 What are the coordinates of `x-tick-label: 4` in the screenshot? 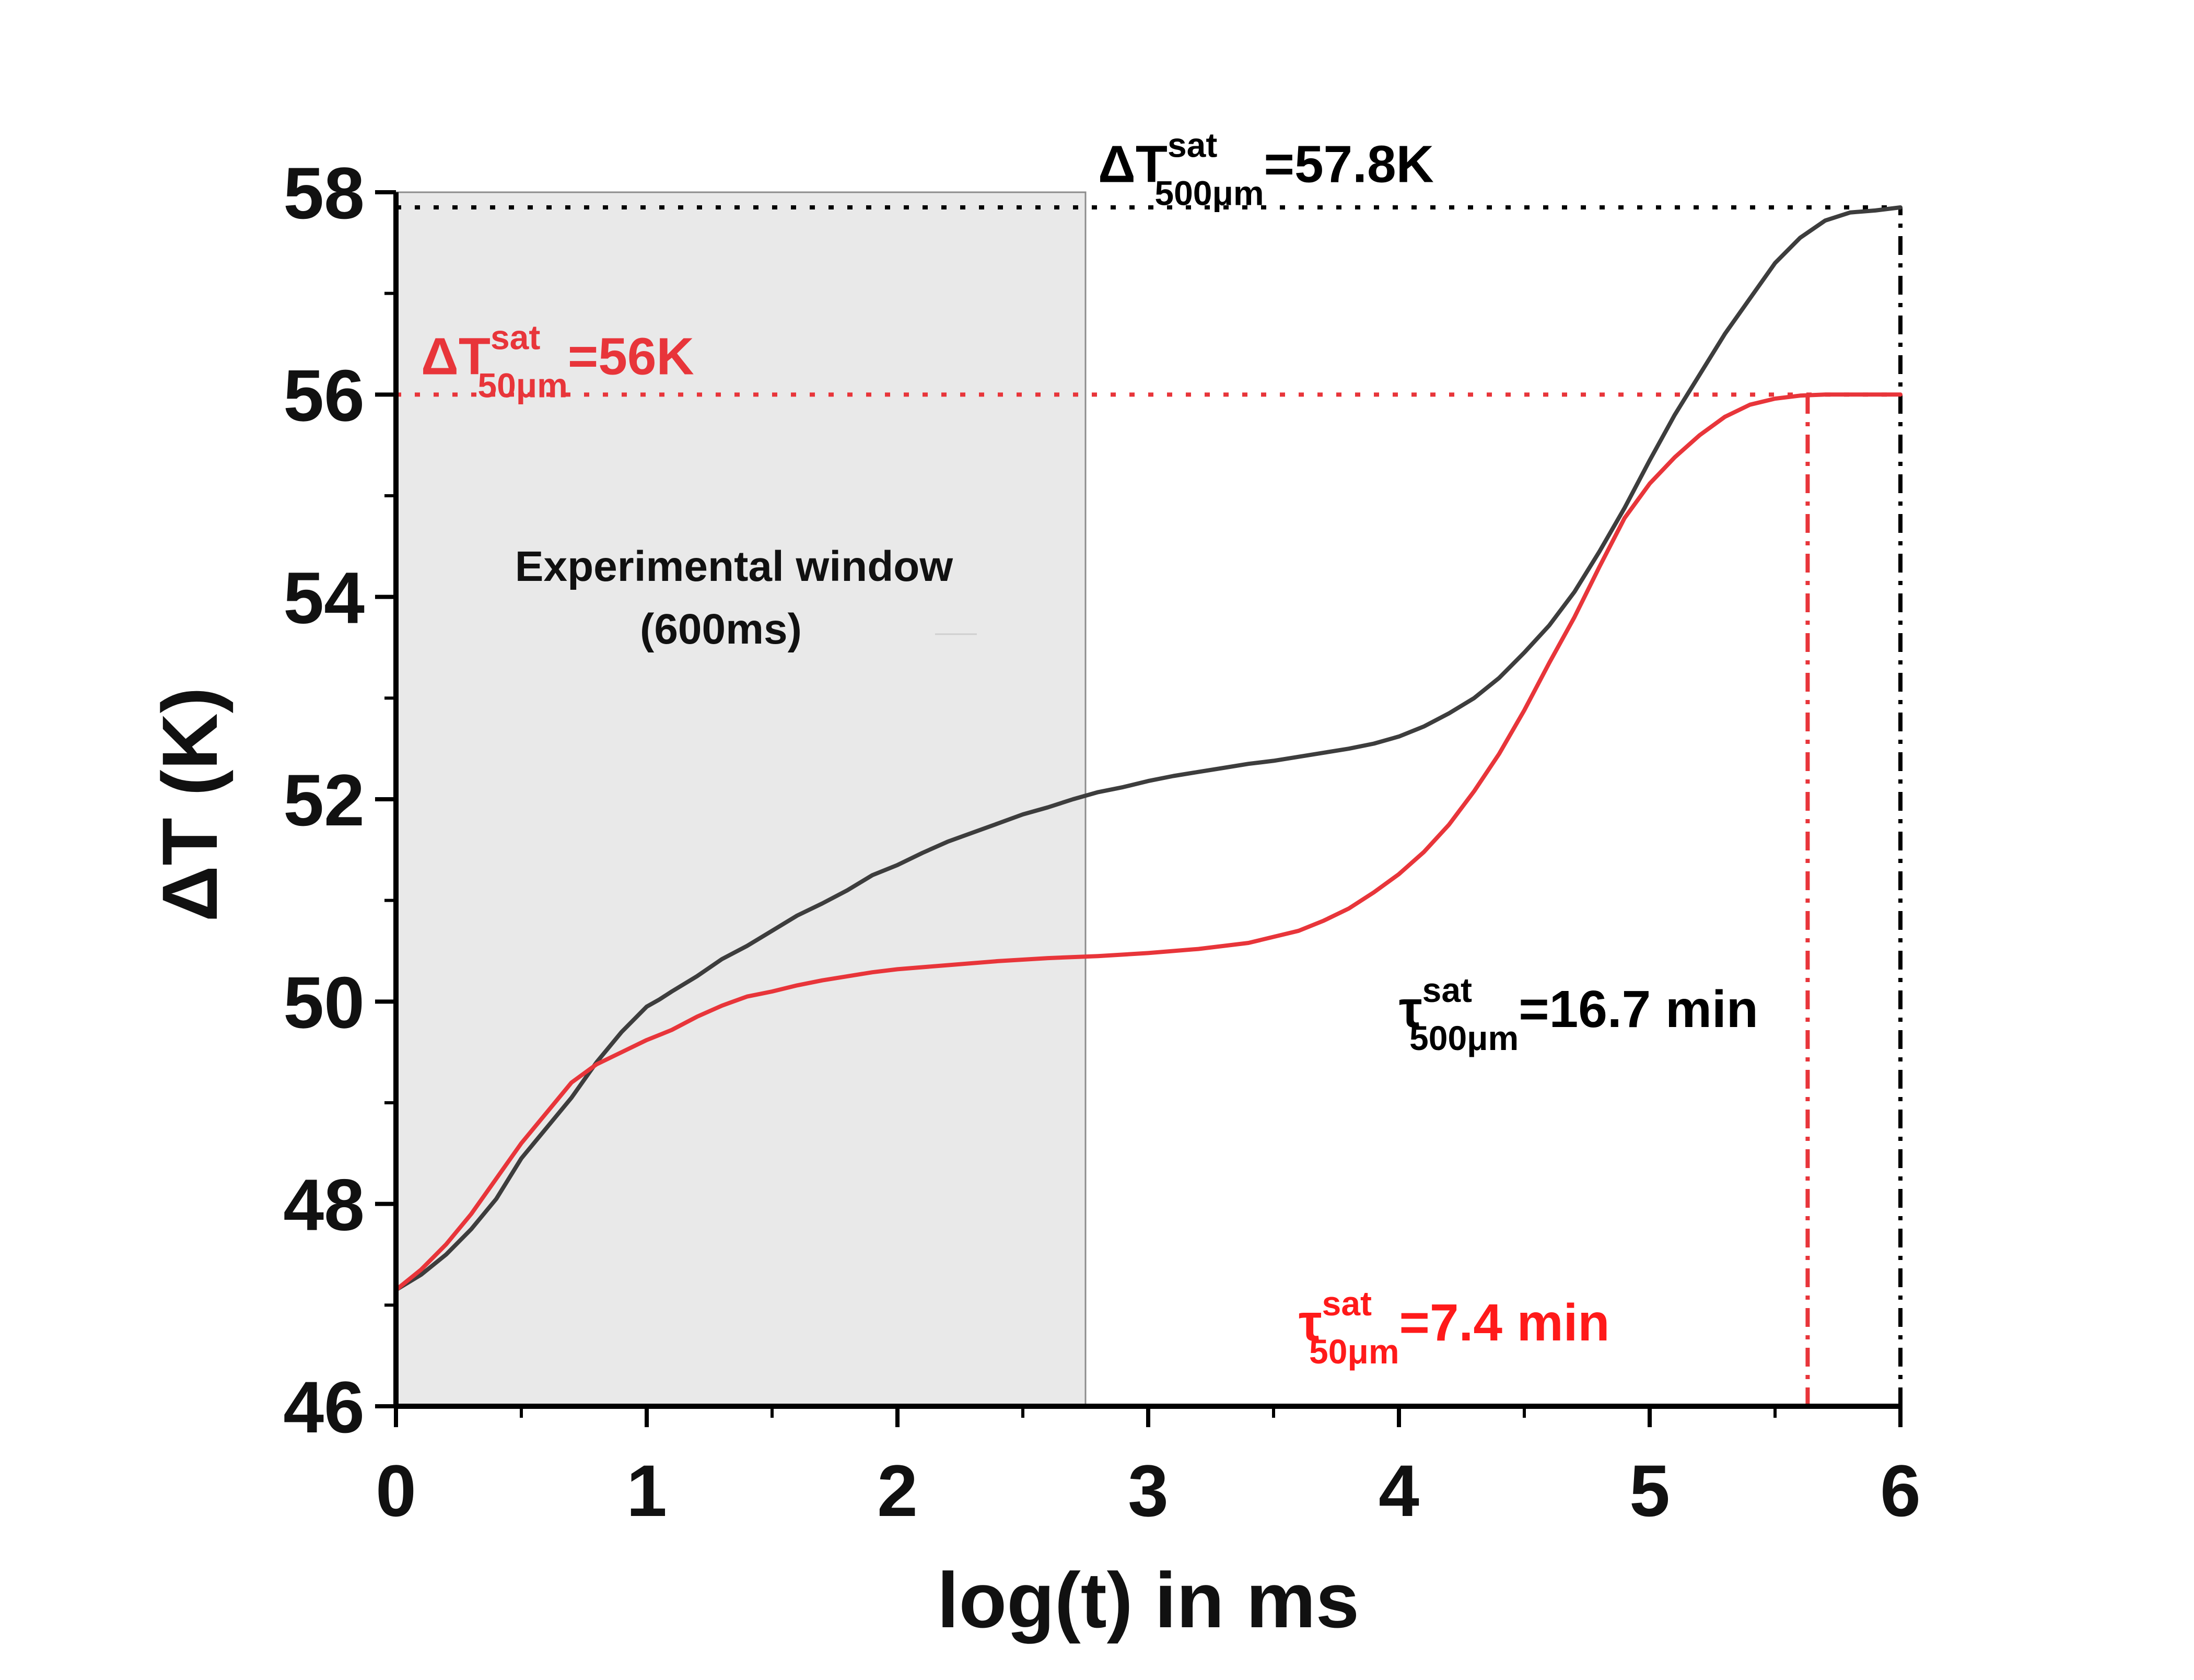 It's located at (1399, 1491).